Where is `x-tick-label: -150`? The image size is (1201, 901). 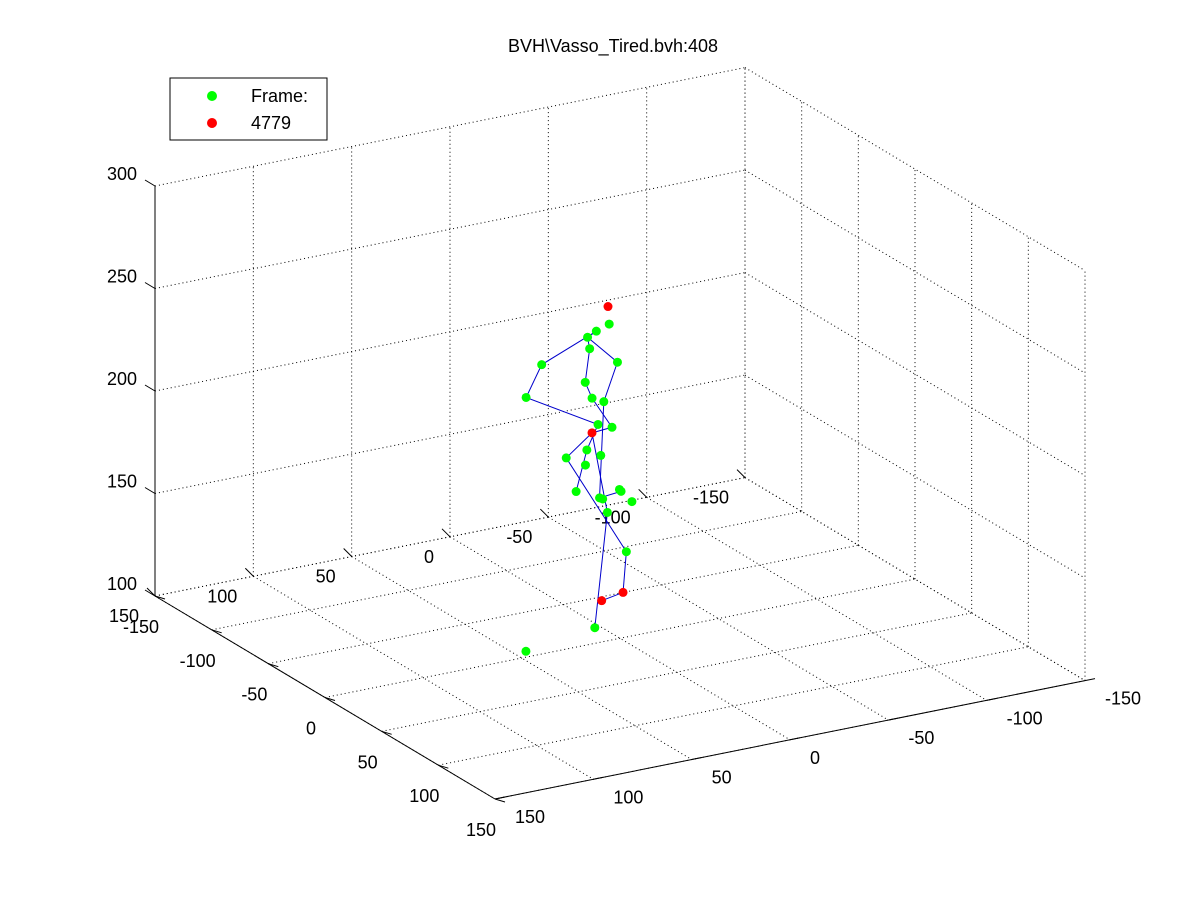 x-tick-label: -150 is located at coordinates (141, 627).